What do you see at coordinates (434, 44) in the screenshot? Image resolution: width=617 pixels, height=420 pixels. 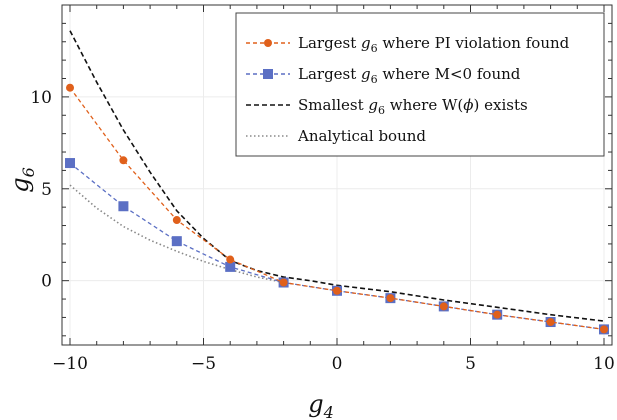 I see `legend-label-0: Largest g6 where PI violation found` at bounding box center [434, 44].